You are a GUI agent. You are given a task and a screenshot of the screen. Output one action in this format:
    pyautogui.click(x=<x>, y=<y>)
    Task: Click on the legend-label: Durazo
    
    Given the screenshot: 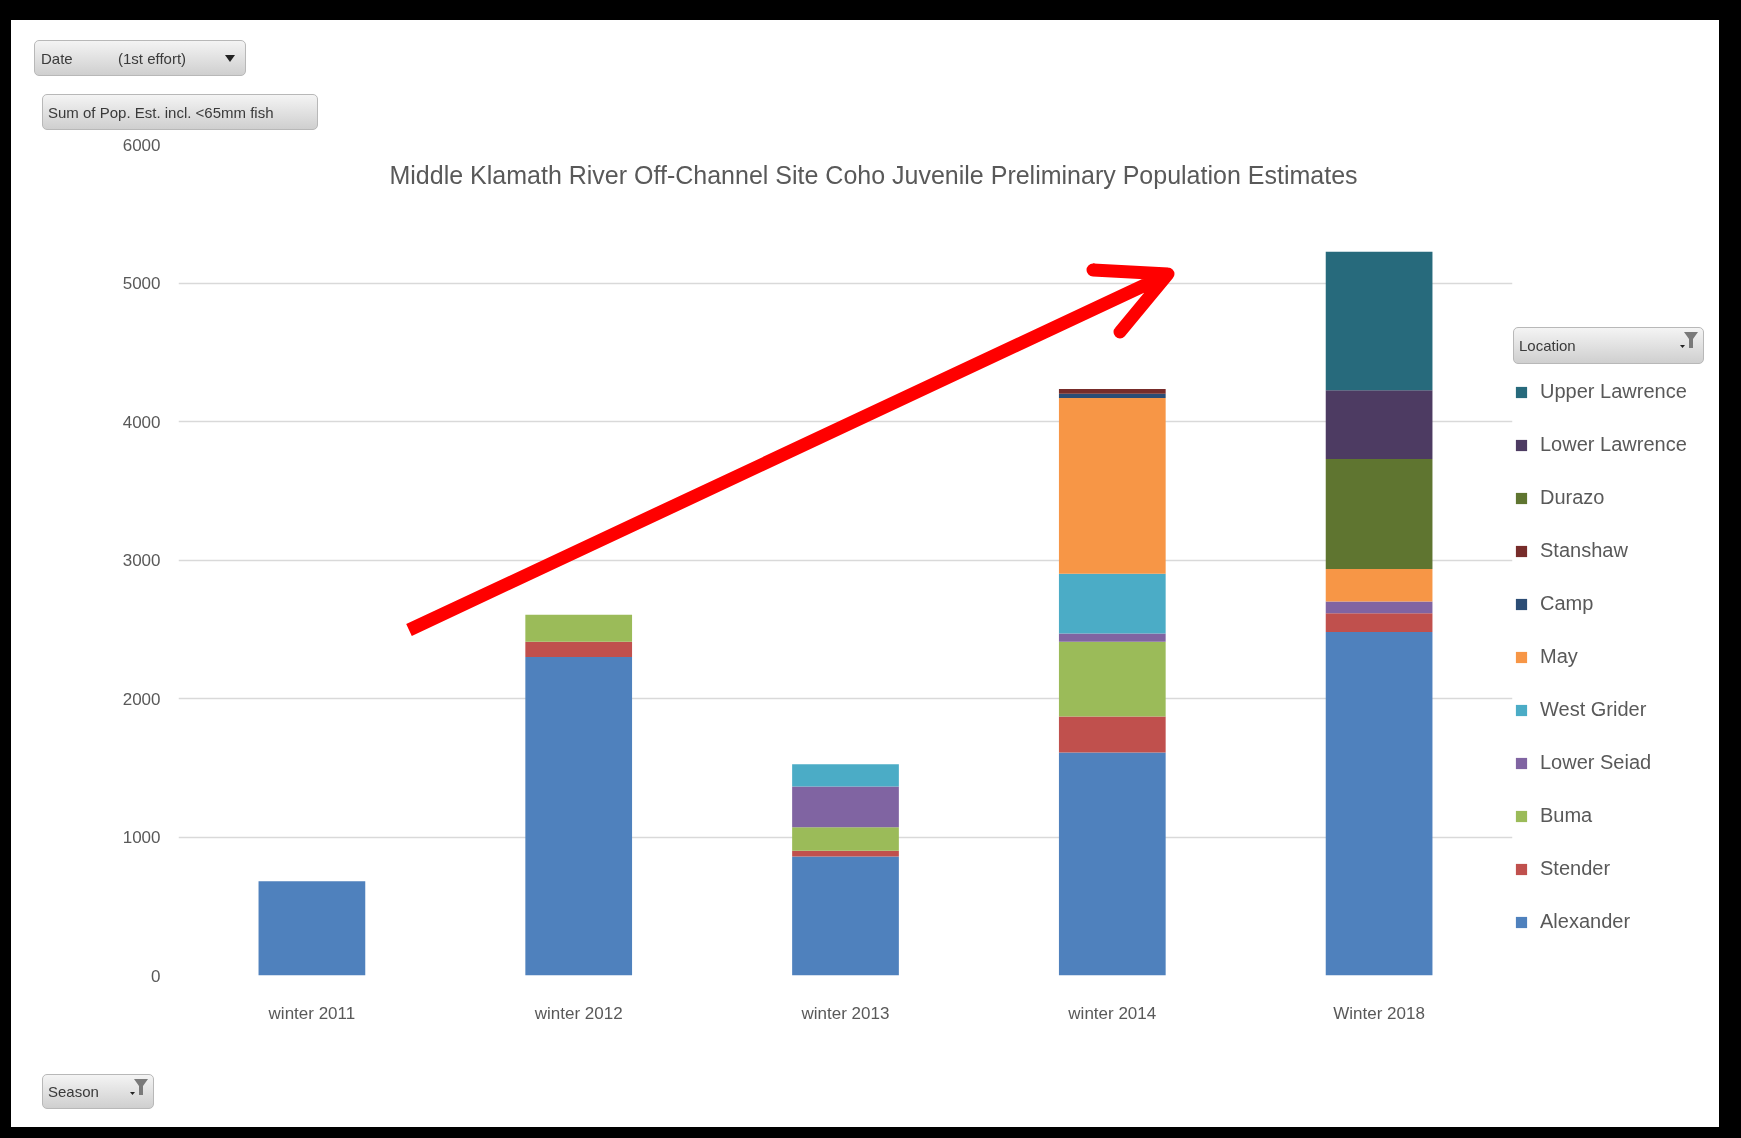 What is the action you would take?
    pyautogui.click(x=1572, y=497)
    